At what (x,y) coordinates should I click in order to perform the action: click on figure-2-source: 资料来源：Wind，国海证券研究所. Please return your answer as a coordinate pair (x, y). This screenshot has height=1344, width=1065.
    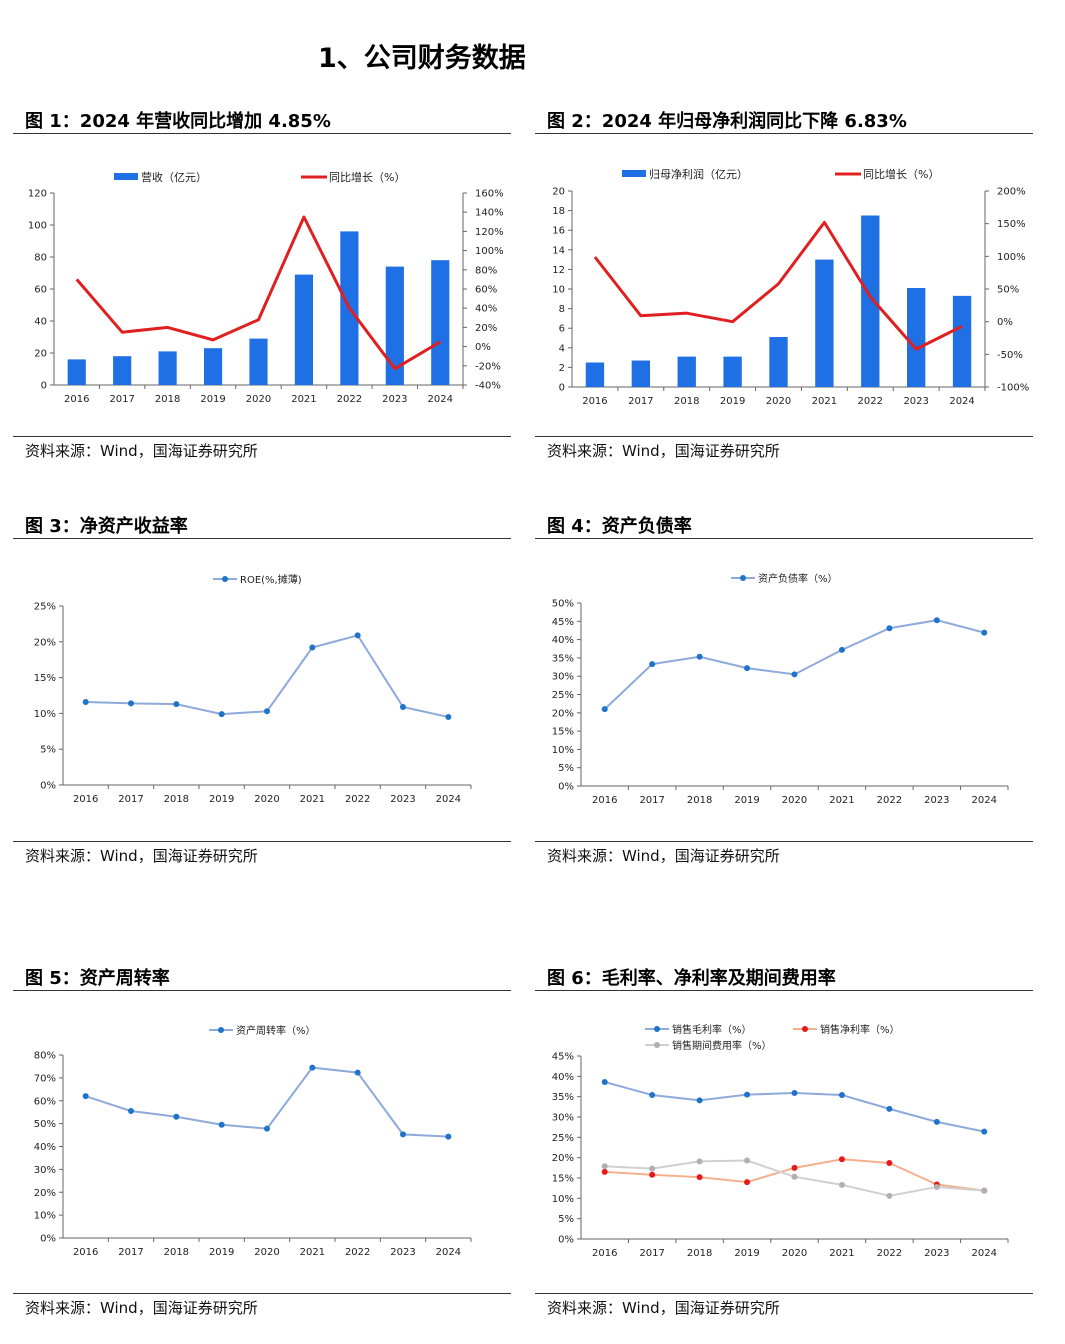
    Looking at the image, I should click on (663, 451).